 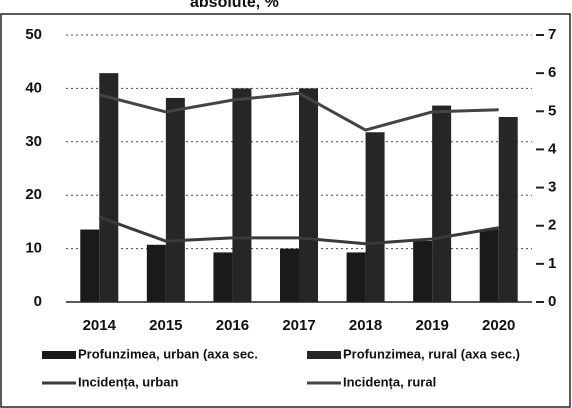 I want to click on y-tick-label: 10, so click(x=33, y=248).